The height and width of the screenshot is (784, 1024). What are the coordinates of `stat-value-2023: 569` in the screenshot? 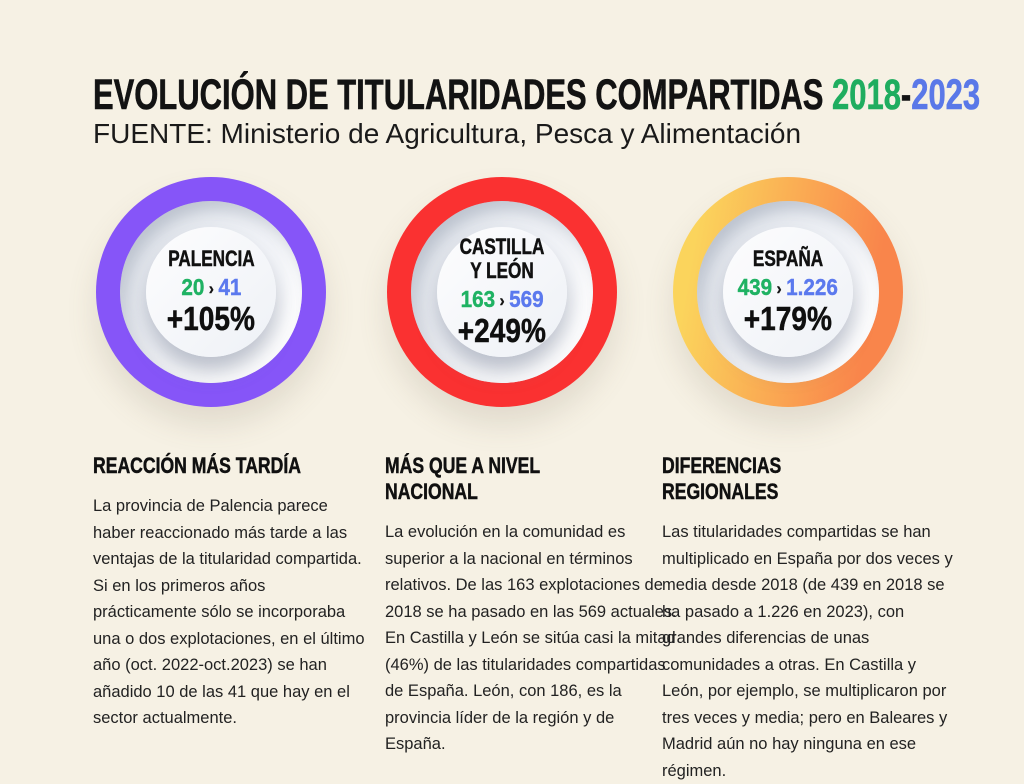 It's located at (526, 298).